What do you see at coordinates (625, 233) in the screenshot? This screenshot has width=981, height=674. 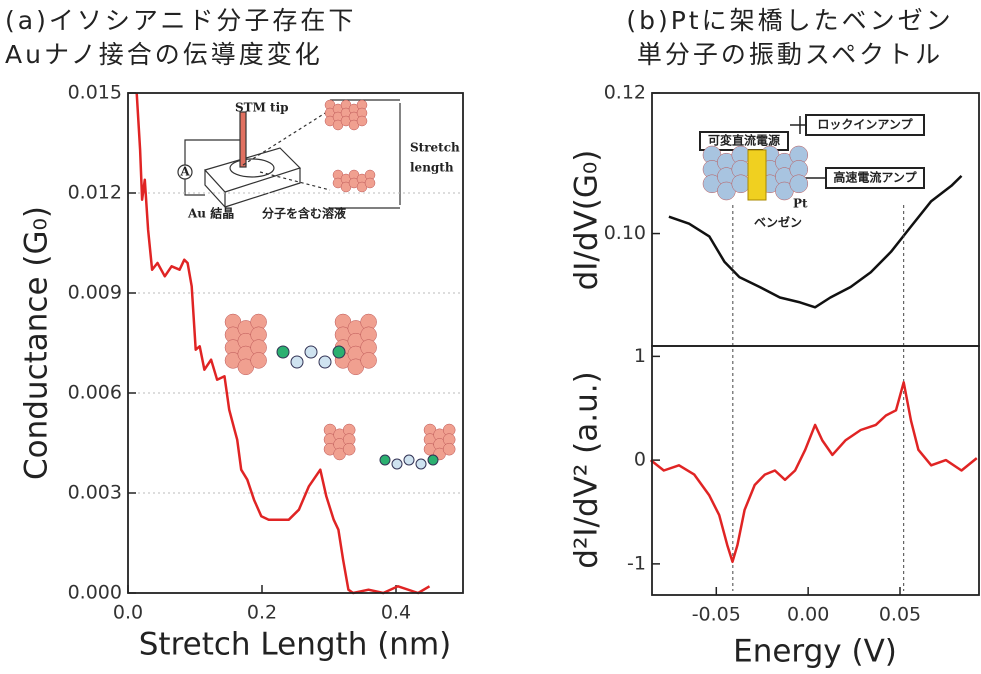 I see `y-tick-label: 0.10` at bounding box center [625, 233].